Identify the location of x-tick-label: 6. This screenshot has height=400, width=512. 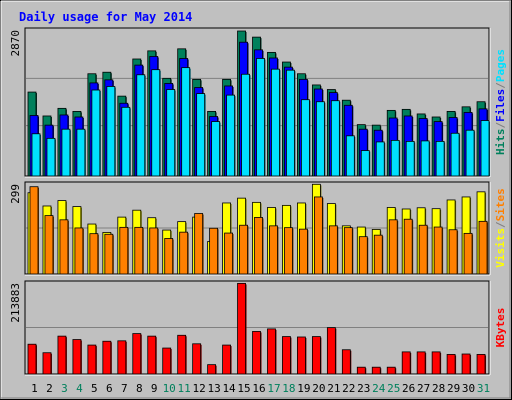
(109, 388).